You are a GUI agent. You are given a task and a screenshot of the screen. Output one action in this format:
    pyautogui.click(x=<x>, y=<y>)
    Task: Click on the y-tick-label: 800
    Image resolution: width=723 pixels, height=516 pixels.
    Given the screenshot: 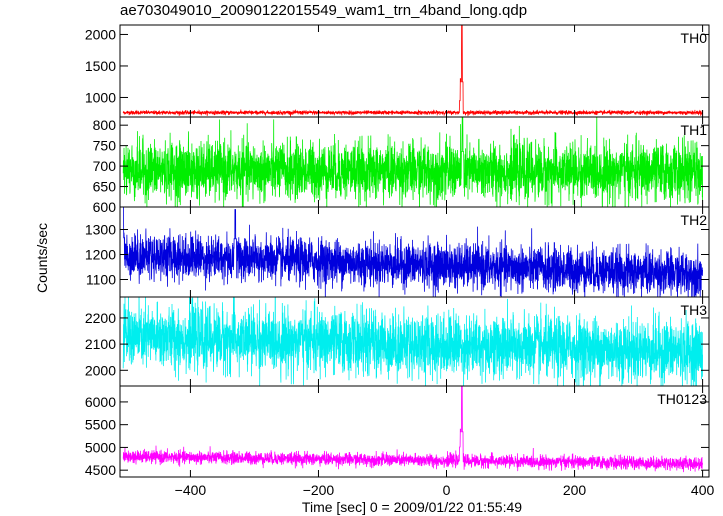 What is the action you would take?
    pyautogui.click(x=105, y=125)
    